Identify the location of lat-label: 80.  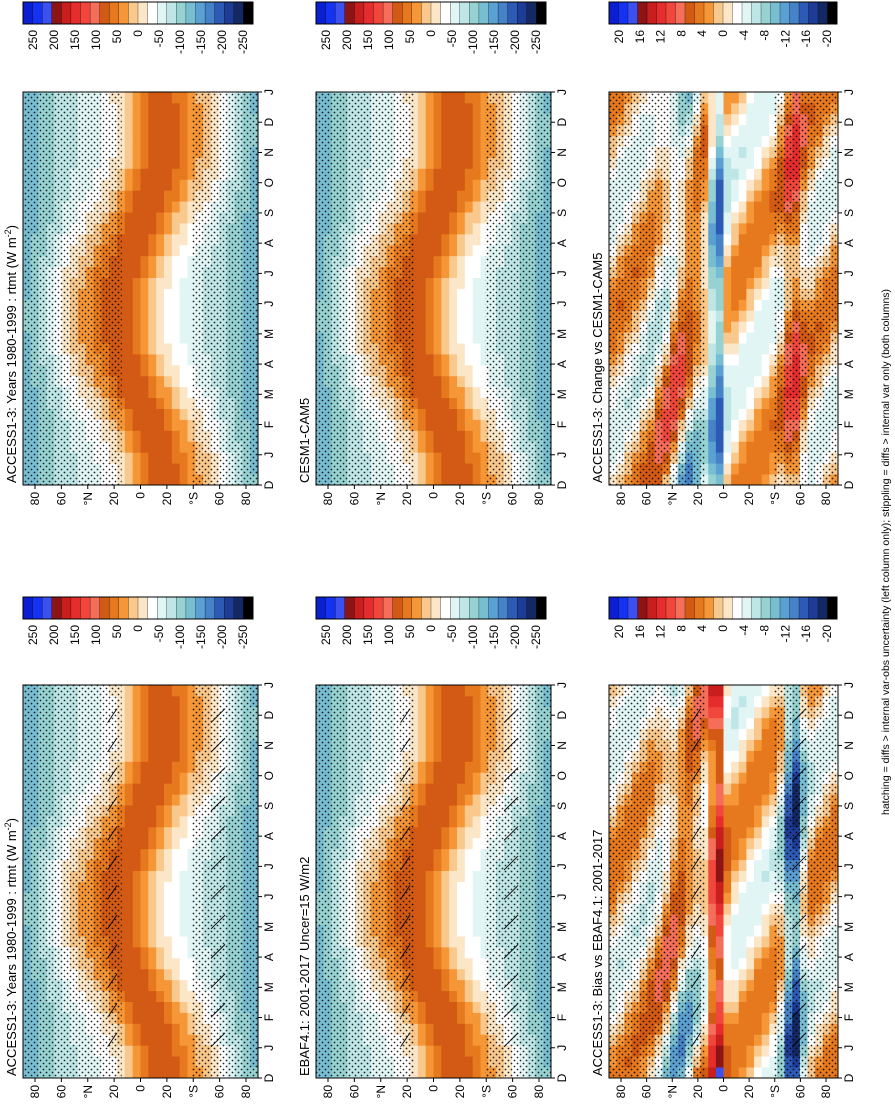
(328, 499).